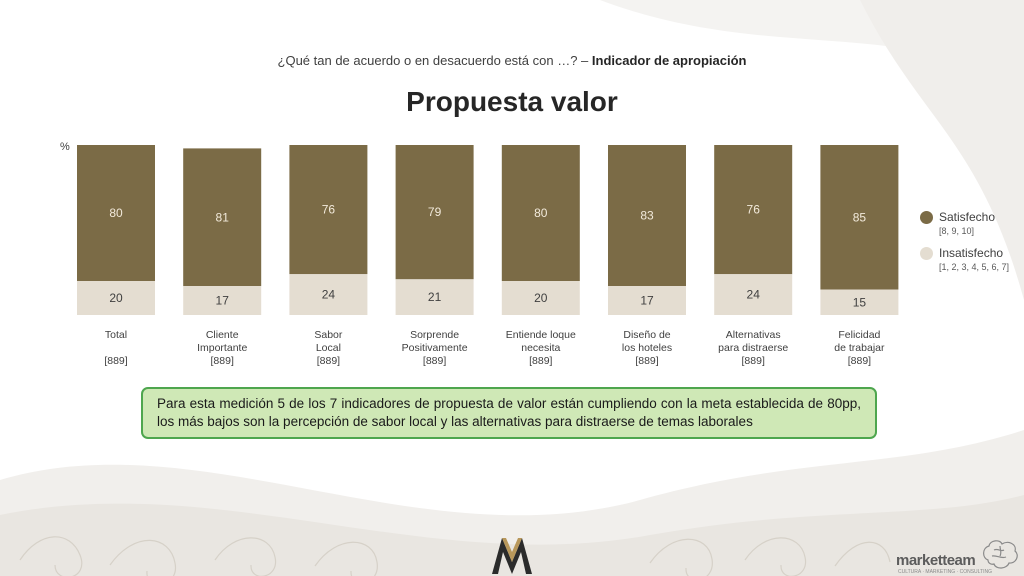 The height and width of the screenshot is (576, 1024). I want to click on subtitle-bold: Indicador de apropiación, so click(669, 60).